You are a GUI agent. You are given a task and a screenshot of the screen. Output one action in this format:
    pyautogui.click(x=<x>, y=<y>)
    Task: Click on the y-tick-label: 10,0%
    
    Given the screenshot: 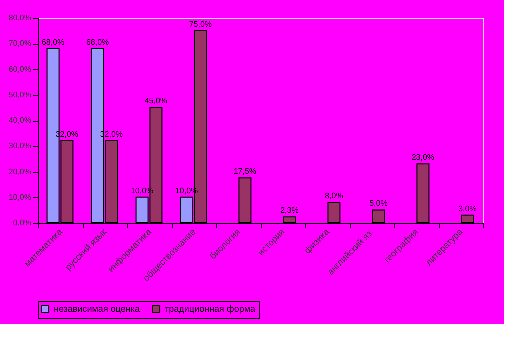 What is the action you would take?
    pyautogui.click(x=20, y=197)
    